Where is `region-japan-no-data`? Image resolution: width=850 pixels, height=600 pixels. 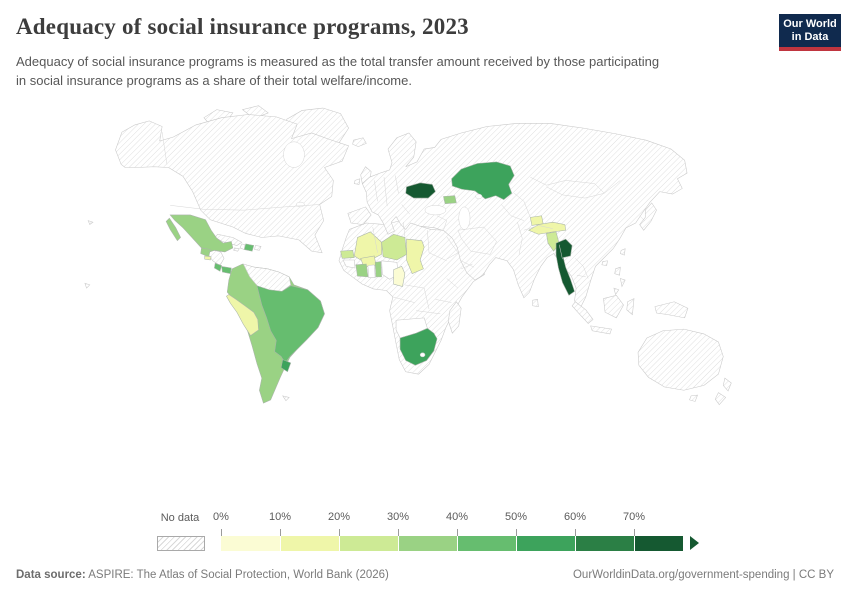 region-japan-no-data is located at coordinates (648, 216).